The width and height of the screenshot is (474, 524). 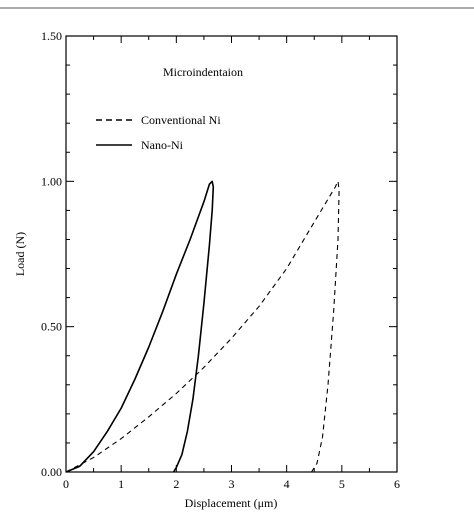 What do you see at coordinates (121, 484) in the screenshot?
I see `x-tick-label: 1` at bounding box center [121, 484].